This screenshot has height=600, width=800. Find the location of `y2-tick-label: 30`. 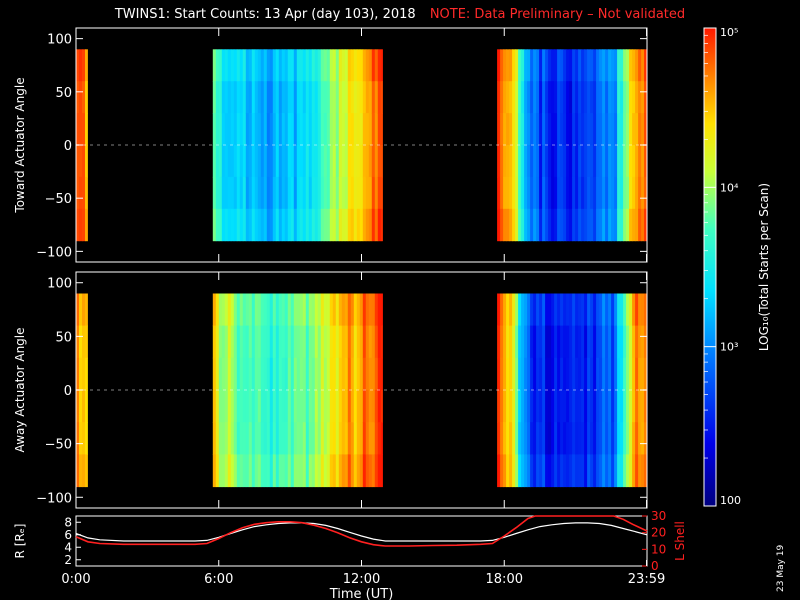

y2-tick-label: 30 is located at coordinates (658, 516).